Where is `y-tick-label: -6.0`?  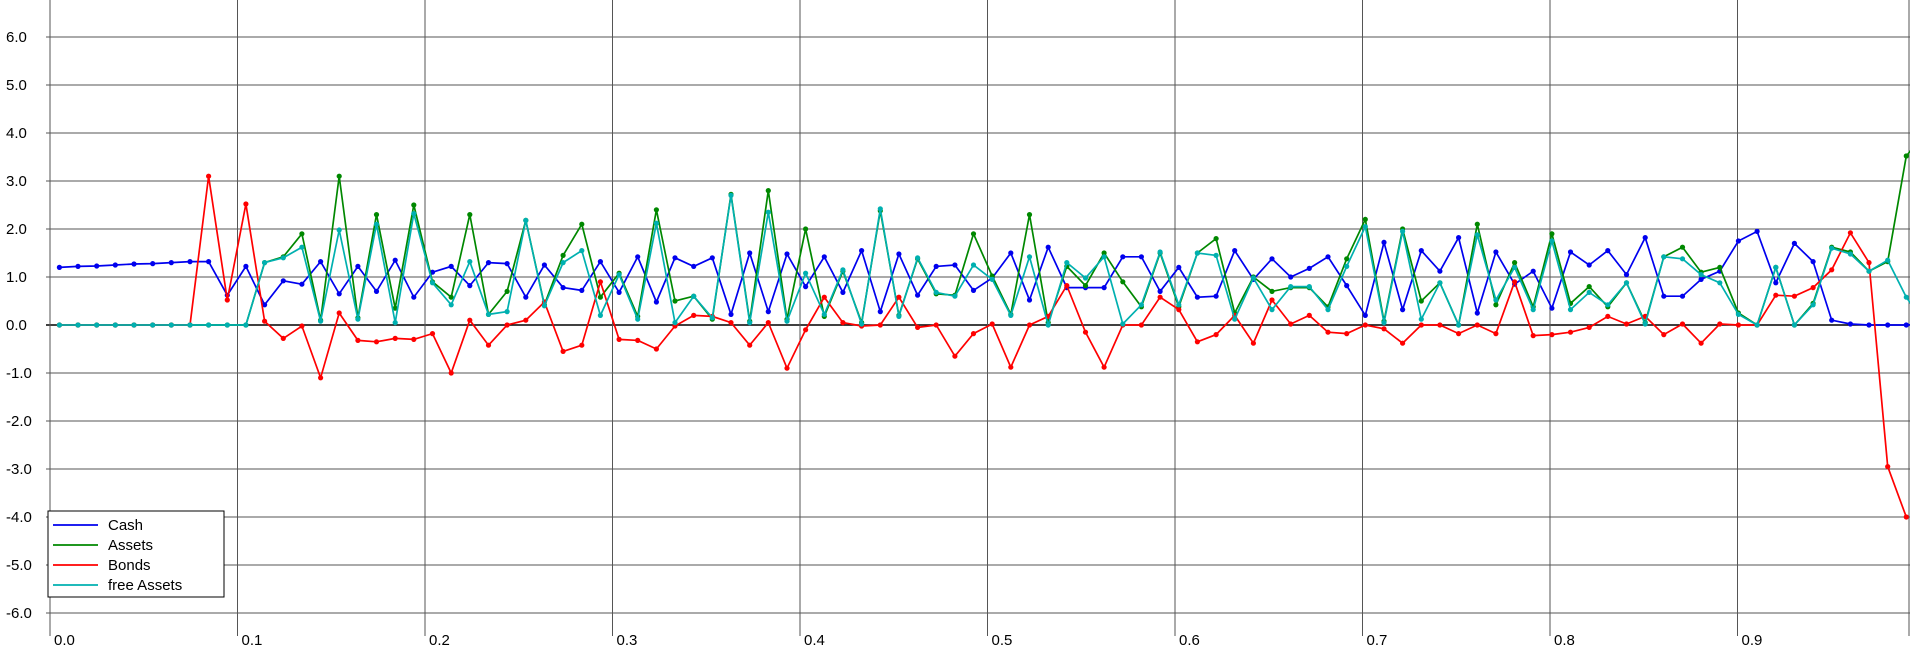 y-tick-label: -6.0 is located at coordinates (19, 613).